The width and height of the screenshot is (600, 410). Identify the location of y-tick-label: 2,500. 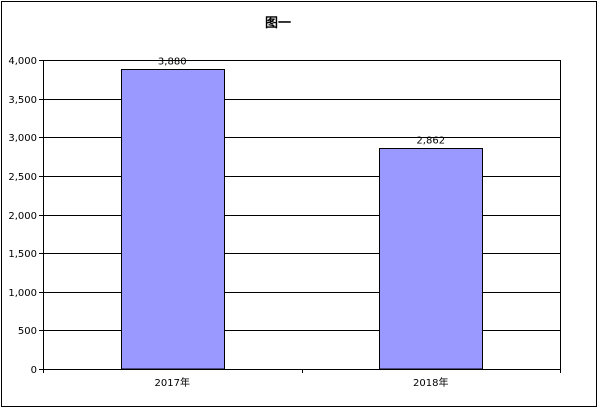
(22, 177).